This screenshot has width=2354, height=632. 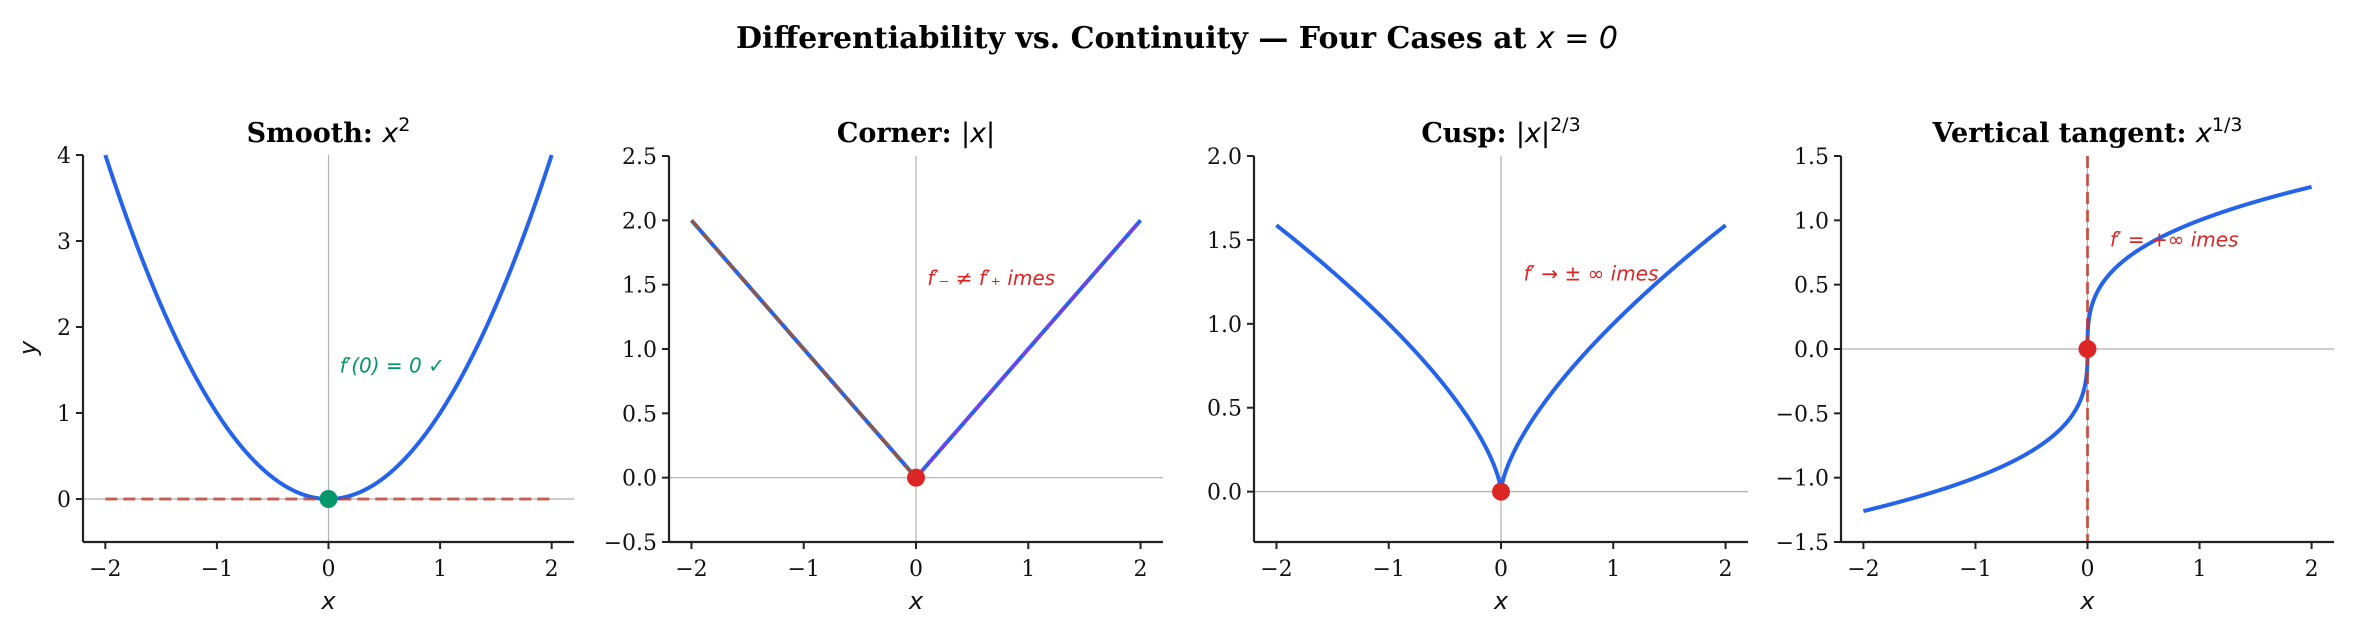 I want to click on y-tick-label: 3, so click(x=64, y=242).